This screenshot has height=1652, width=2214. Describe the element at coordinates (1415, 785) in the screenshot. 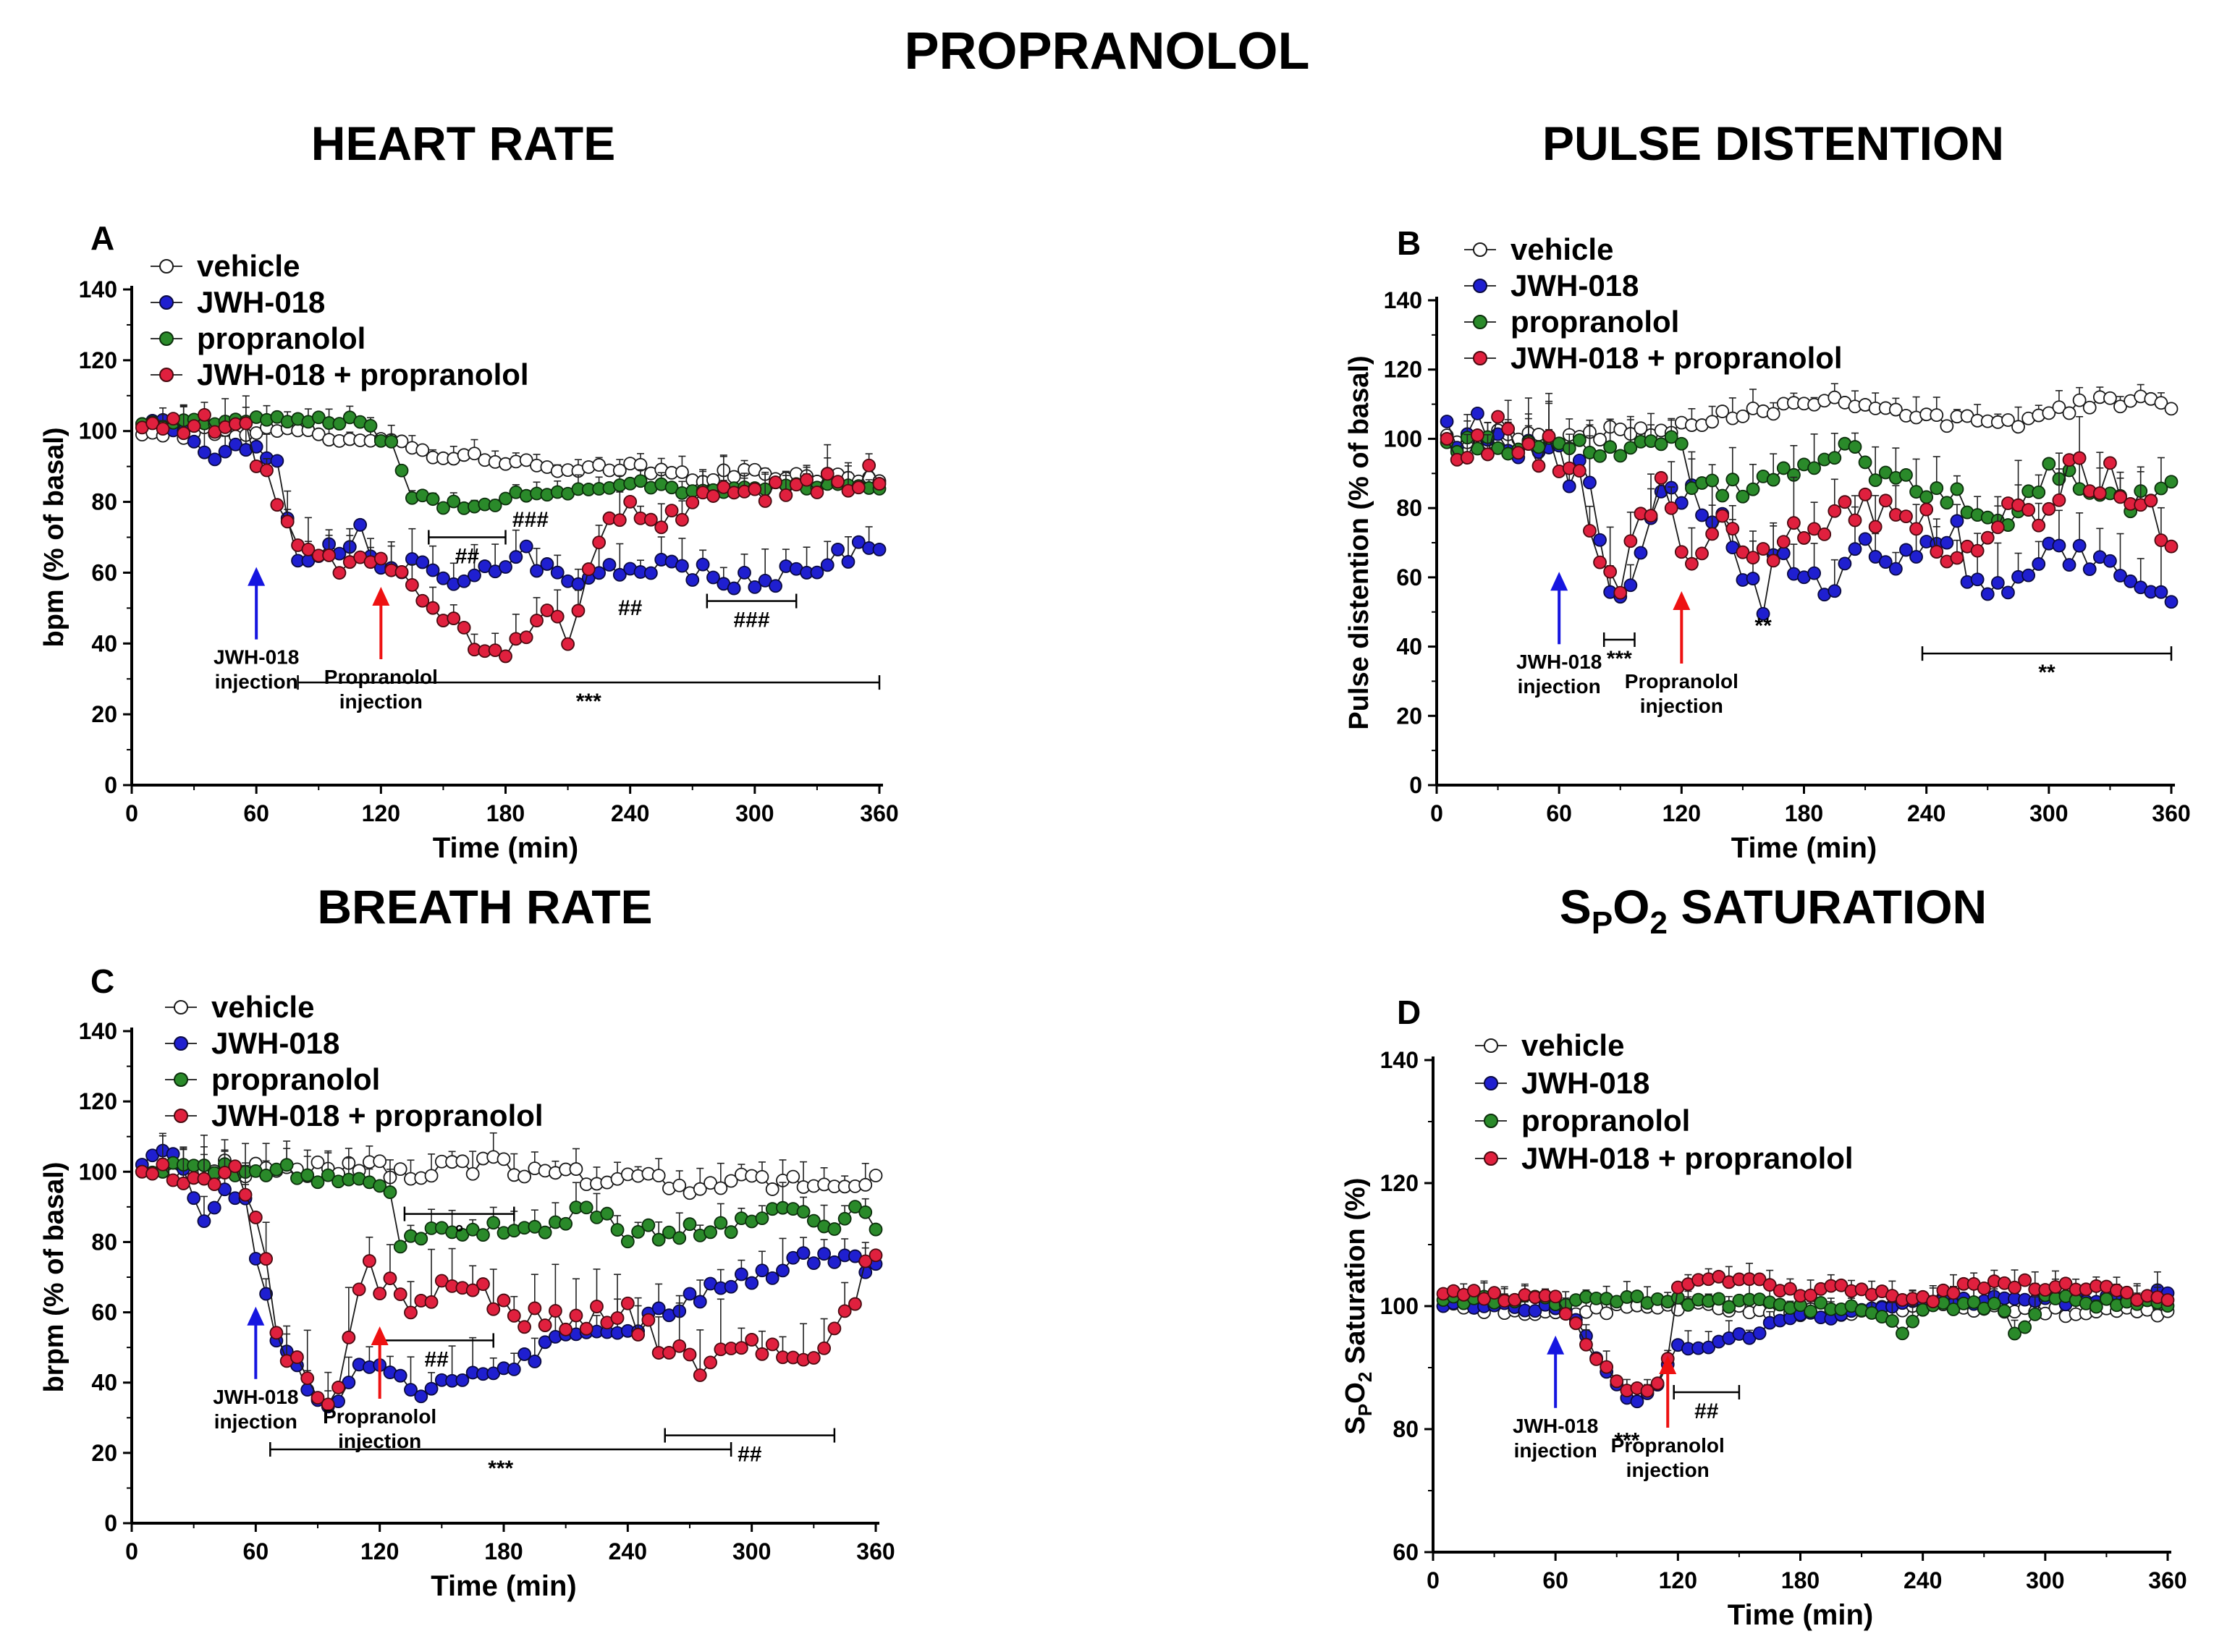

I see `y-tick-label: 0` at that location.